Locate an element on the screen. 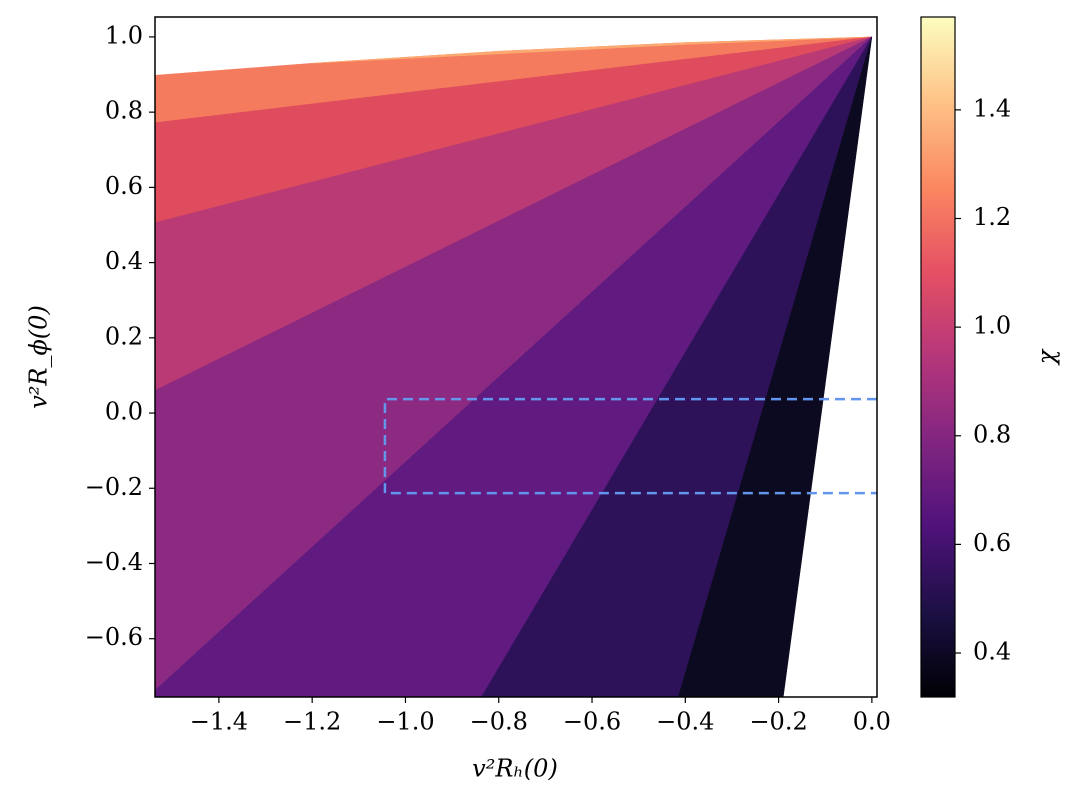  x-axis-label: v²Rₕ(0) is located at coordinates (515, 769).